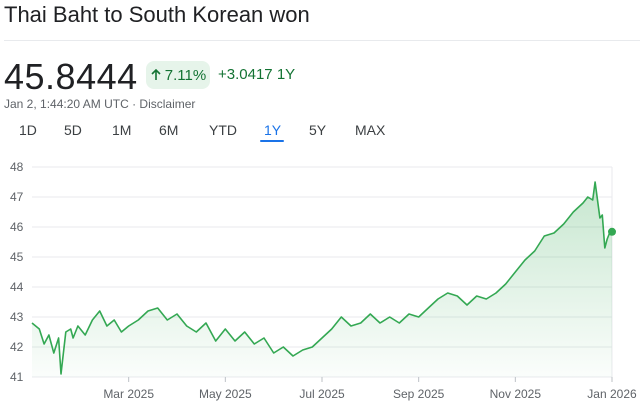 This screenshot has height=414, width=640. Describe the element at coordinates (156, 75) in the screenshot. I see `arrow-up-icon` at that location.